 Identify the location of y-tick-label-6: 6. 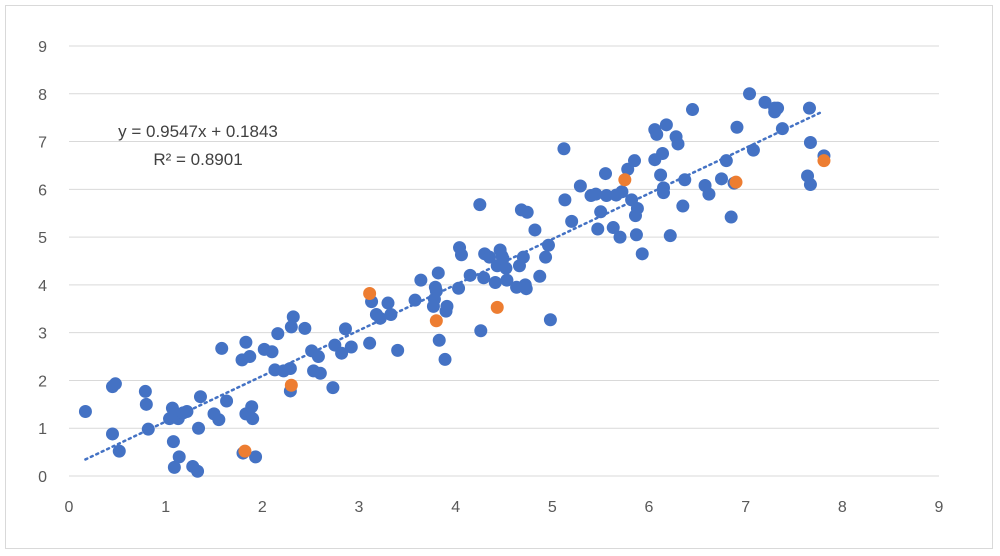
(42, 190).